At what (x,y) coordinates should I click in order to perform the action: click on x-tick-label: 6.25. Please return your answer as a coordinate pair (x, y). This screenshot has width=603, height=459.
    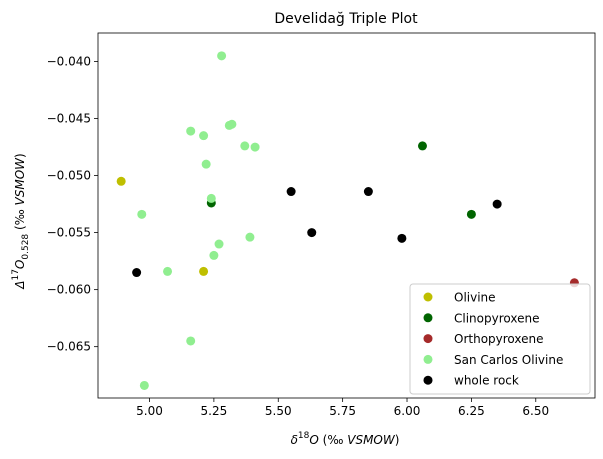
    Looking at the image, I should click on (471, 411).